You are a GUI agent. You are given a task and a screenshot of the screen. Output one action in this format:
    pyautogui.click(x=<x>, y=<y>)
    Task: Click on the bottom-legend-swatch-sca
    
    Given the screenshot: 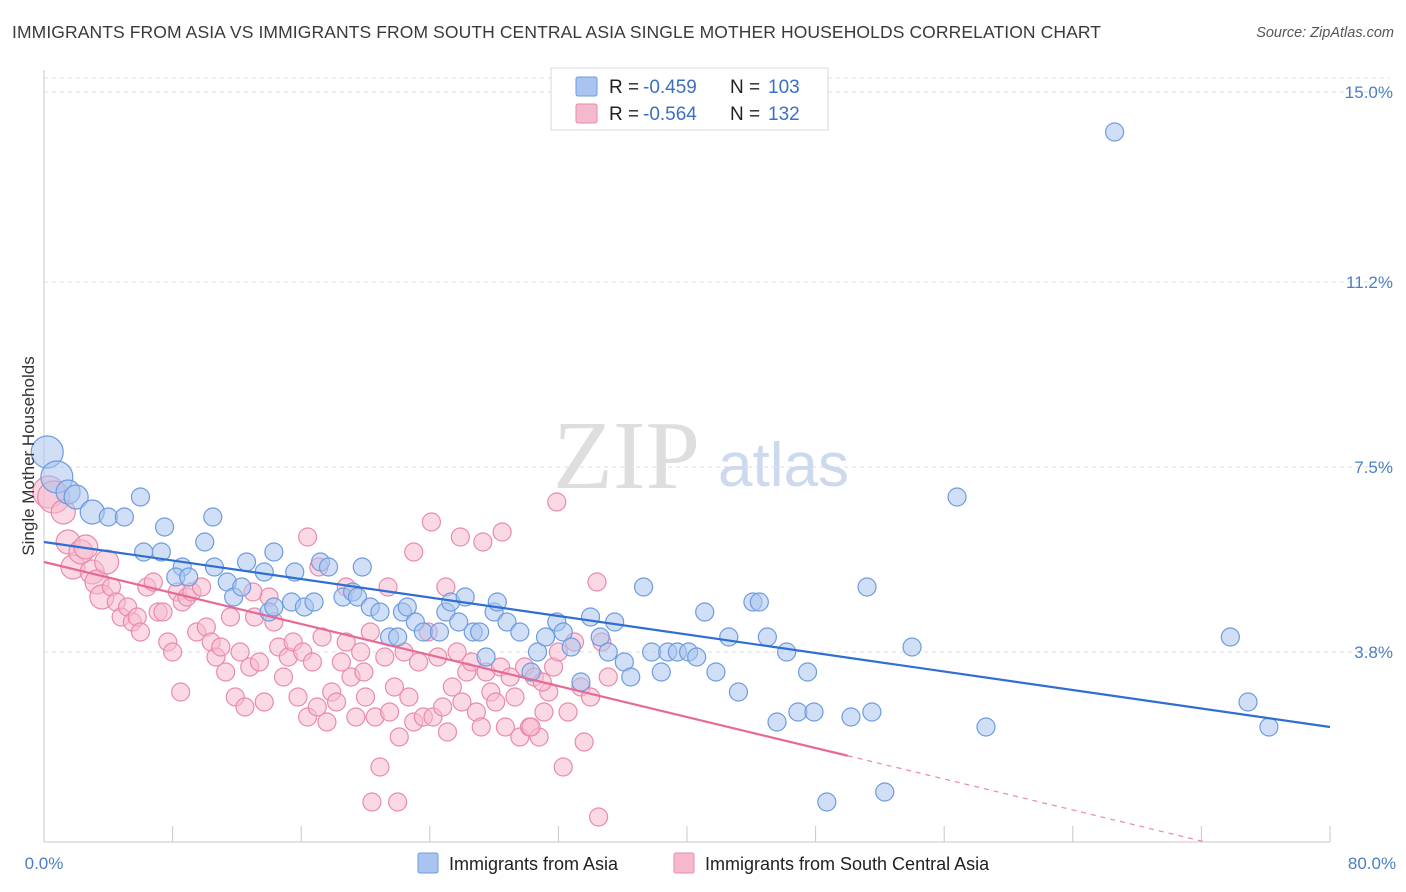 What is the action you would take?
    pyautogui.click(x=684, y=863)
    